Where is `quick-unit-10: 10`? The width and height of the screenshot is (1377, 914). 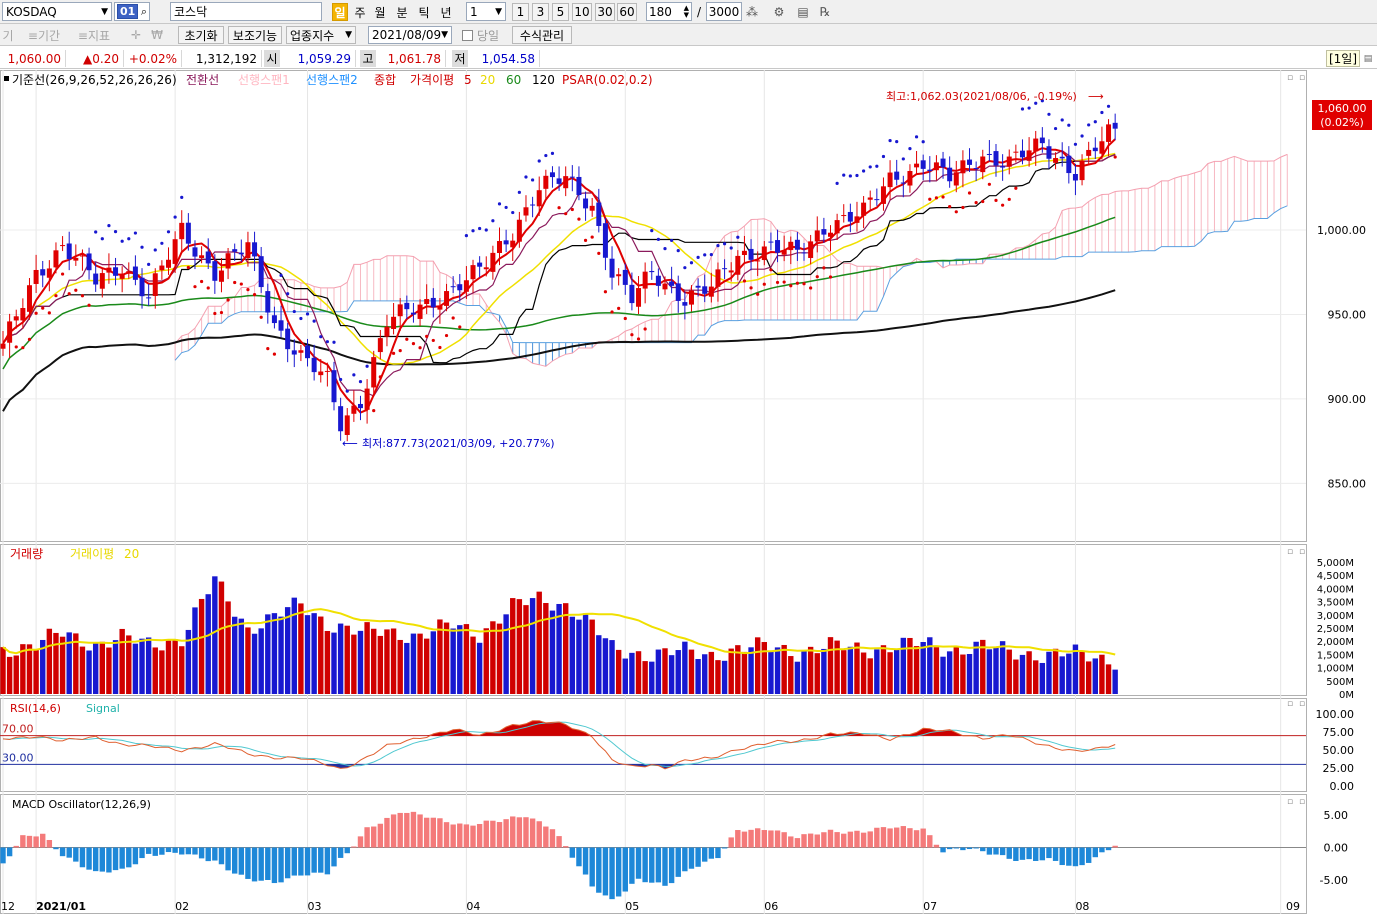 quick-unit-10: 10 is located at coordinates (582, 12).